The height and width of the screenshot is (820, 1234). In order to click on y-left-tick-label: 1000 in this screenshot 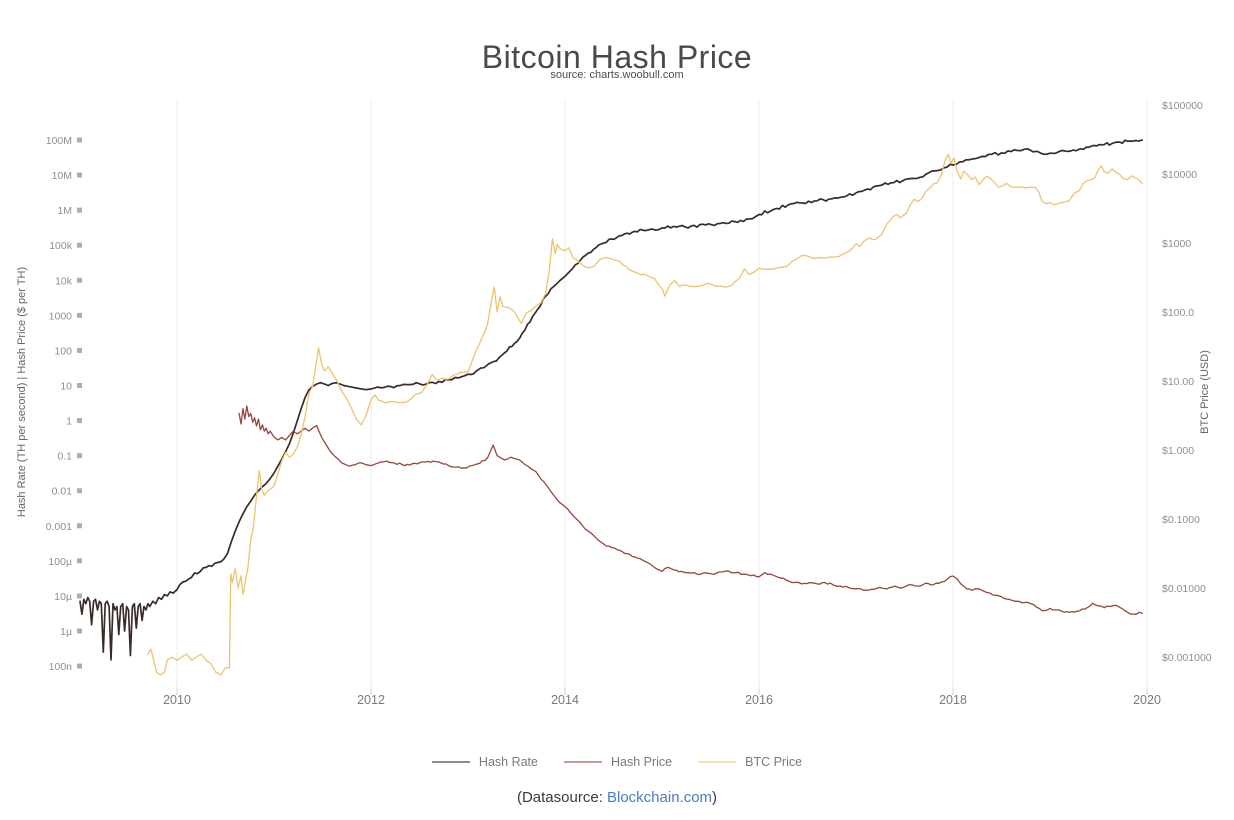, I will do `click(61, 316)`.